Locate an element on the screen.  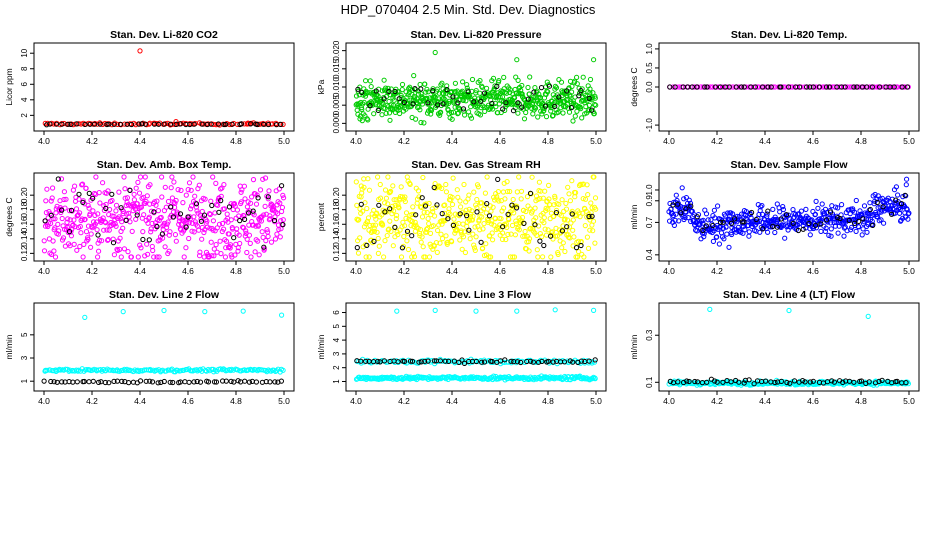
outlier-point is located at coordinates (907, 179).